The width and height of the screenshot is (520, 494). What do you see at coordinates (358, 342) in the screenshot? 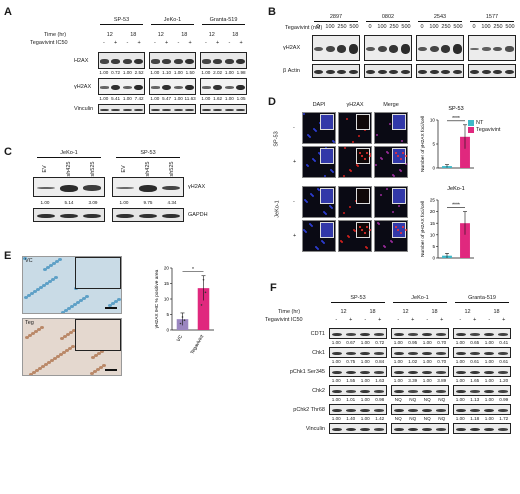
I see `quant-row: 1.00 0.67 1.00 0.72` at bounding box center [358, 342].